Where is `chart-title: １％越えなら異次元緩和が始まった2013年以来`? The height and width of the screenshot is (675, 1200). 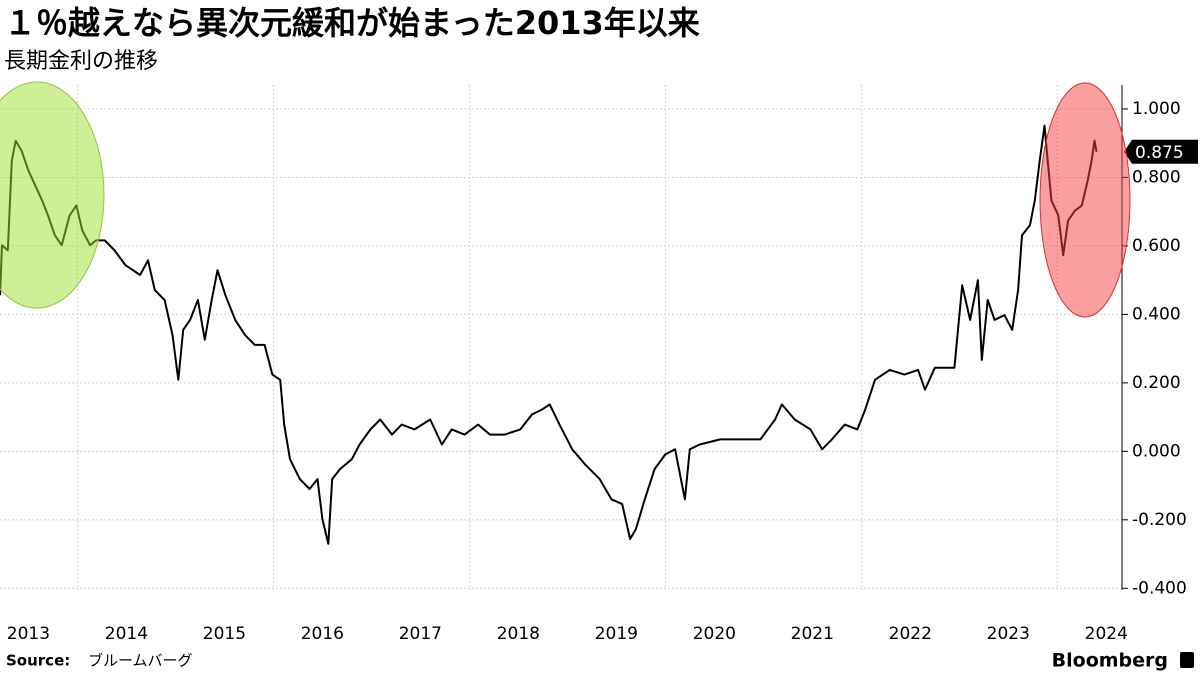 chart-title: １％越えなら異次元緩和が始まった2013年以来 is located at coordinates (352, 23).